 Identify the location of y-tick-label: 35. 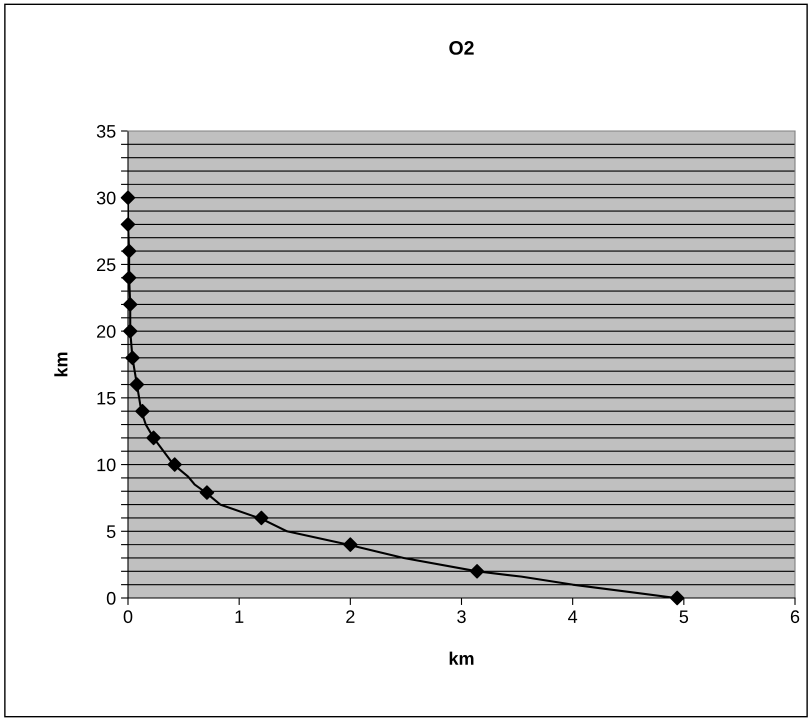
(106, 131).